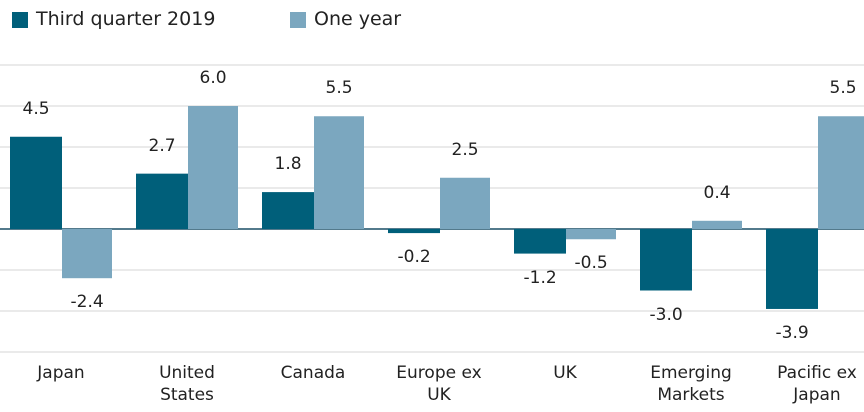  What do you see at coordinates (313, 373) in the screenshot?
I see `x-tick-label: Canada` at bounding box center [313, 373].